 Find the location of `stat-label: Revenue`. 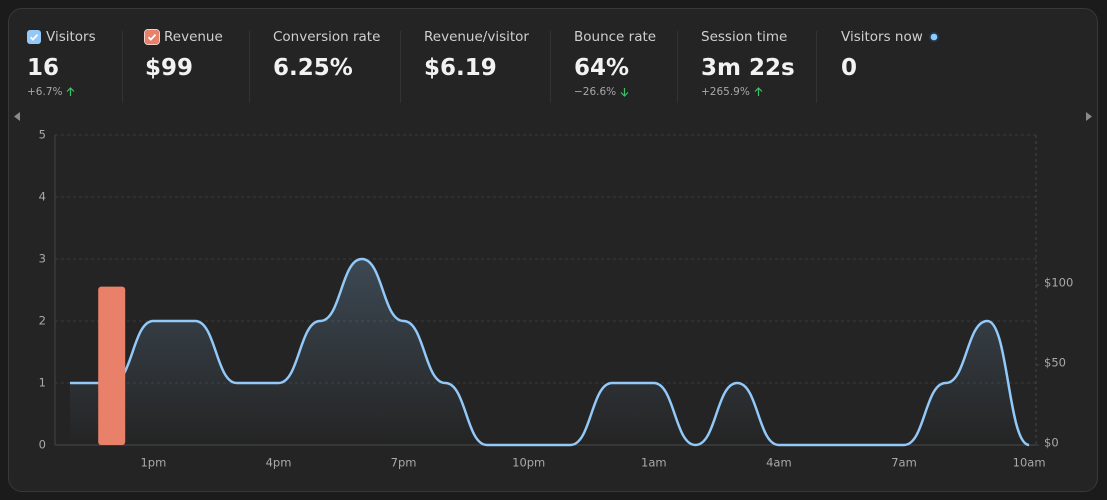

stat-label: Revenue is located at coordinates (193, 37).